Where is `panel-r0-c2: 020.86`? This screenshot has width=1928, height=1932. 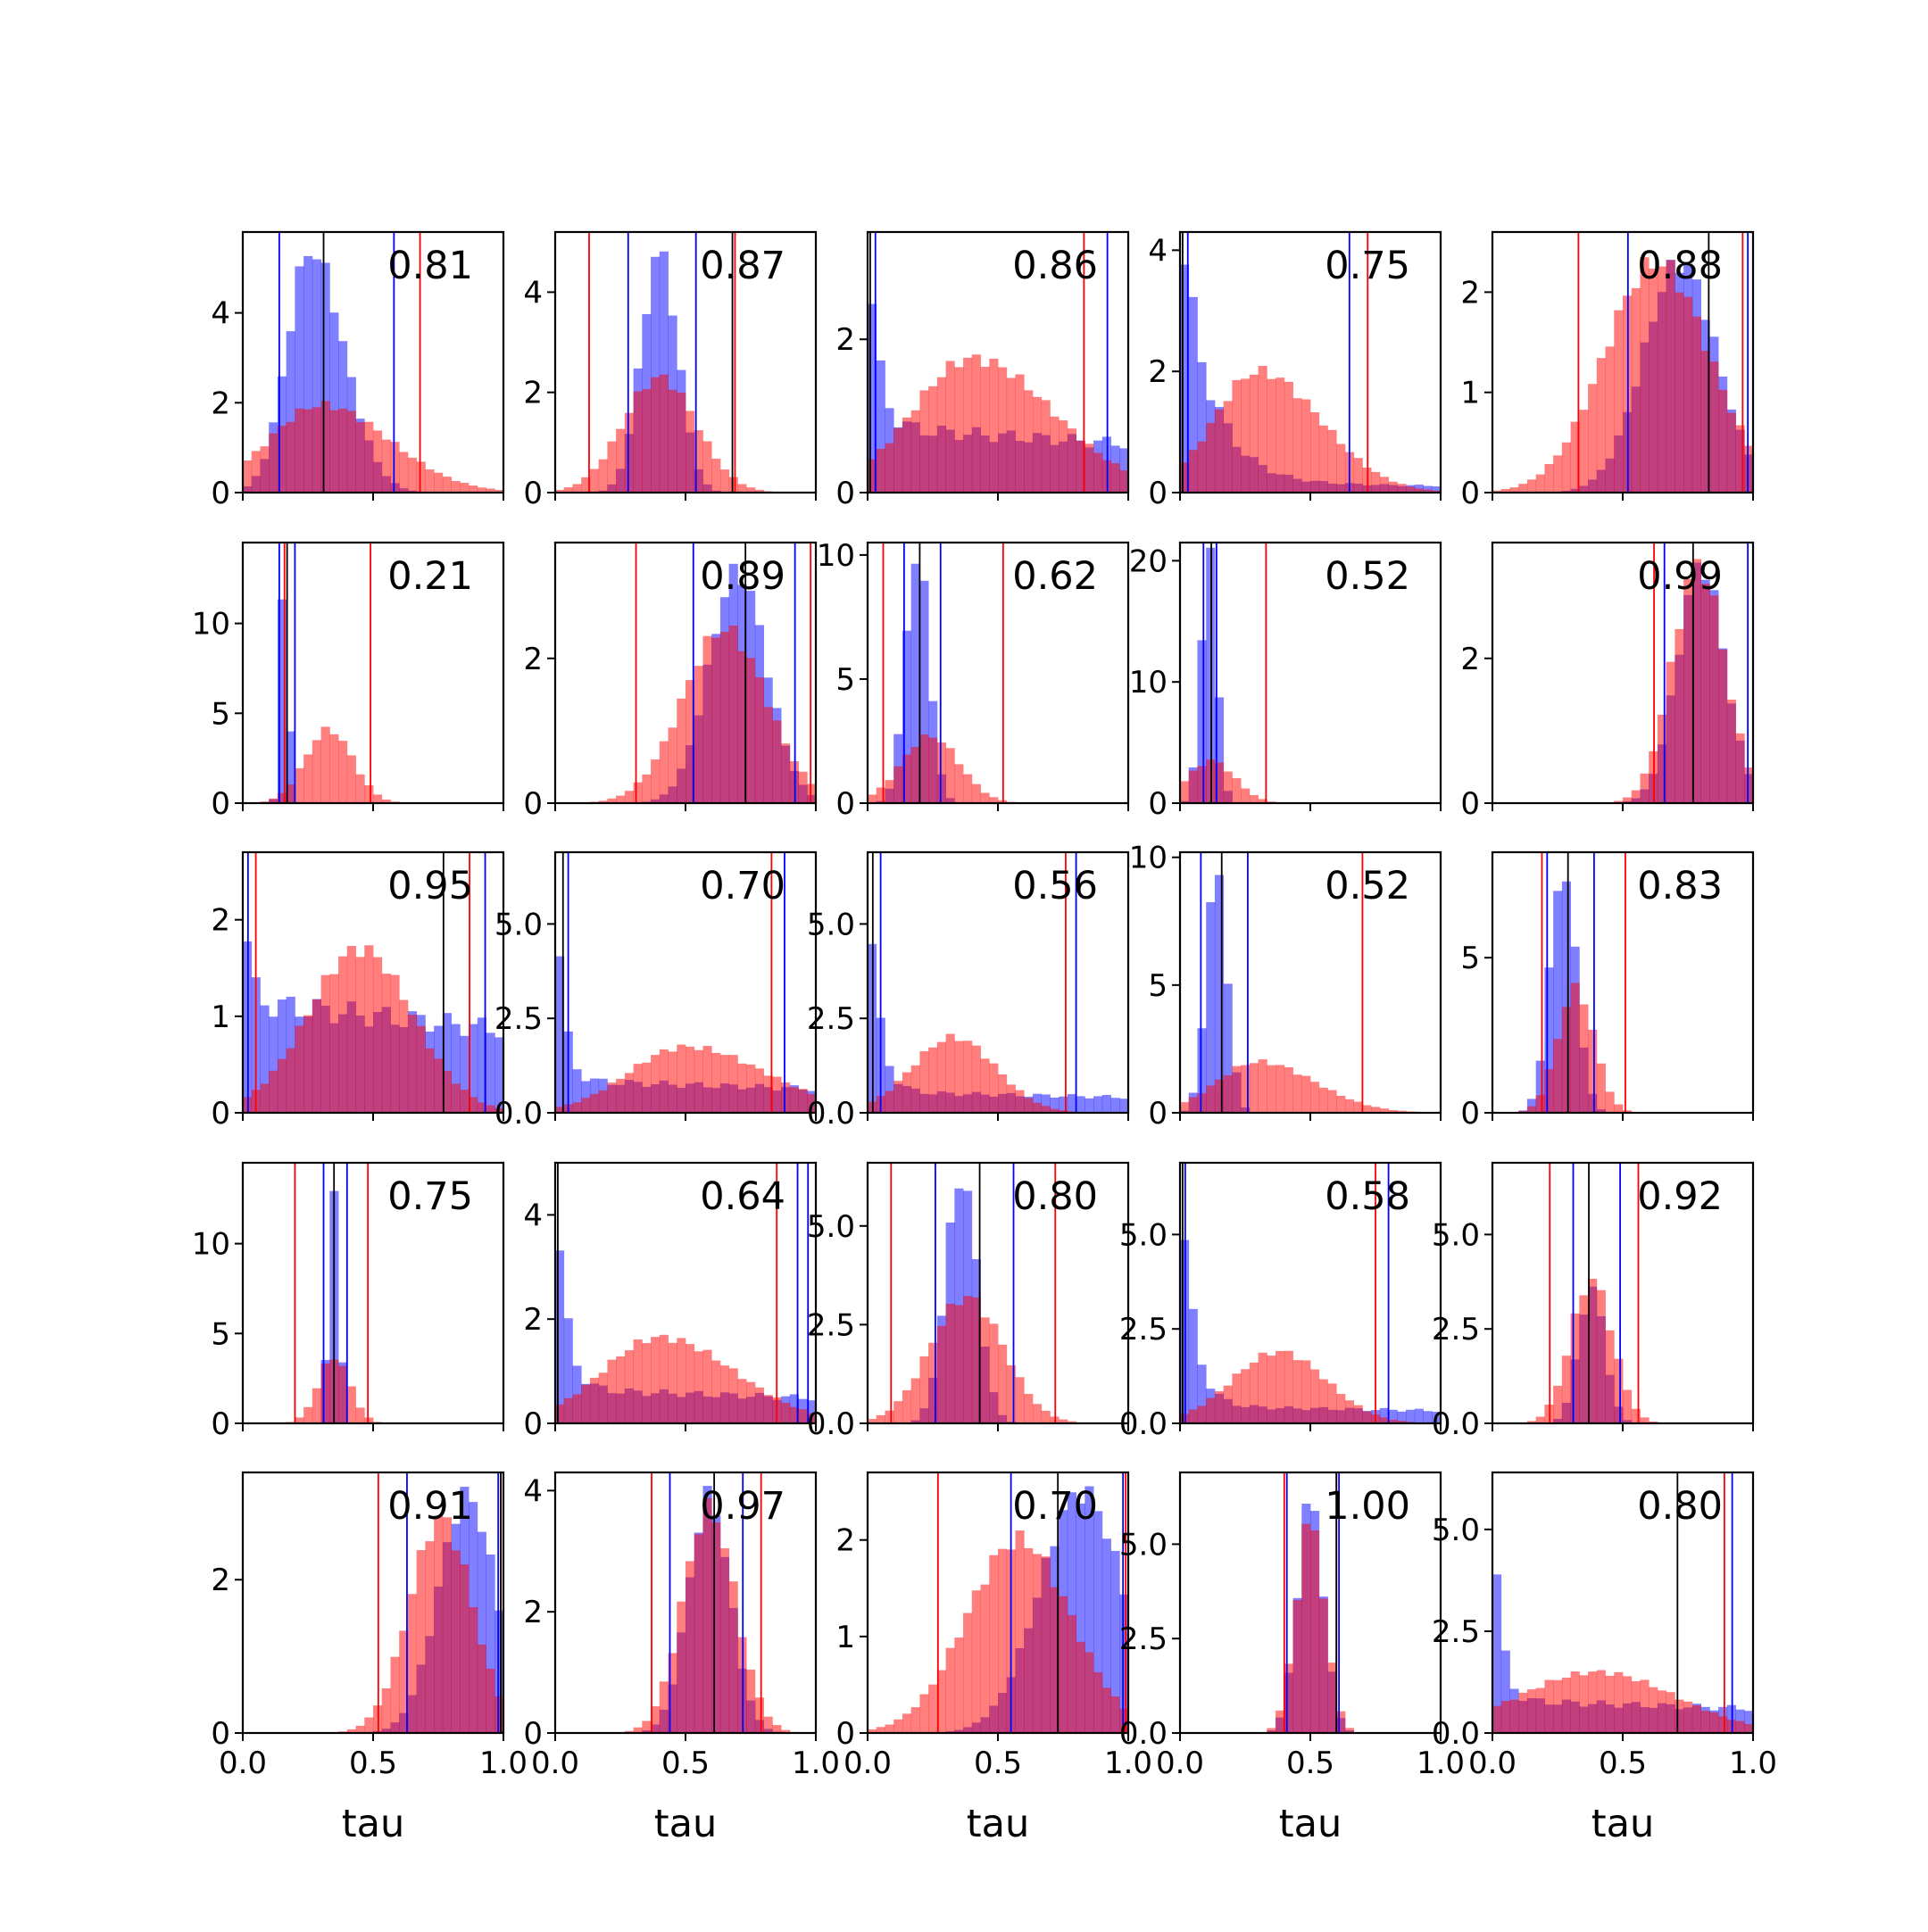
panel-r0-c2: 020.86 is located at coordinates (981, 371).